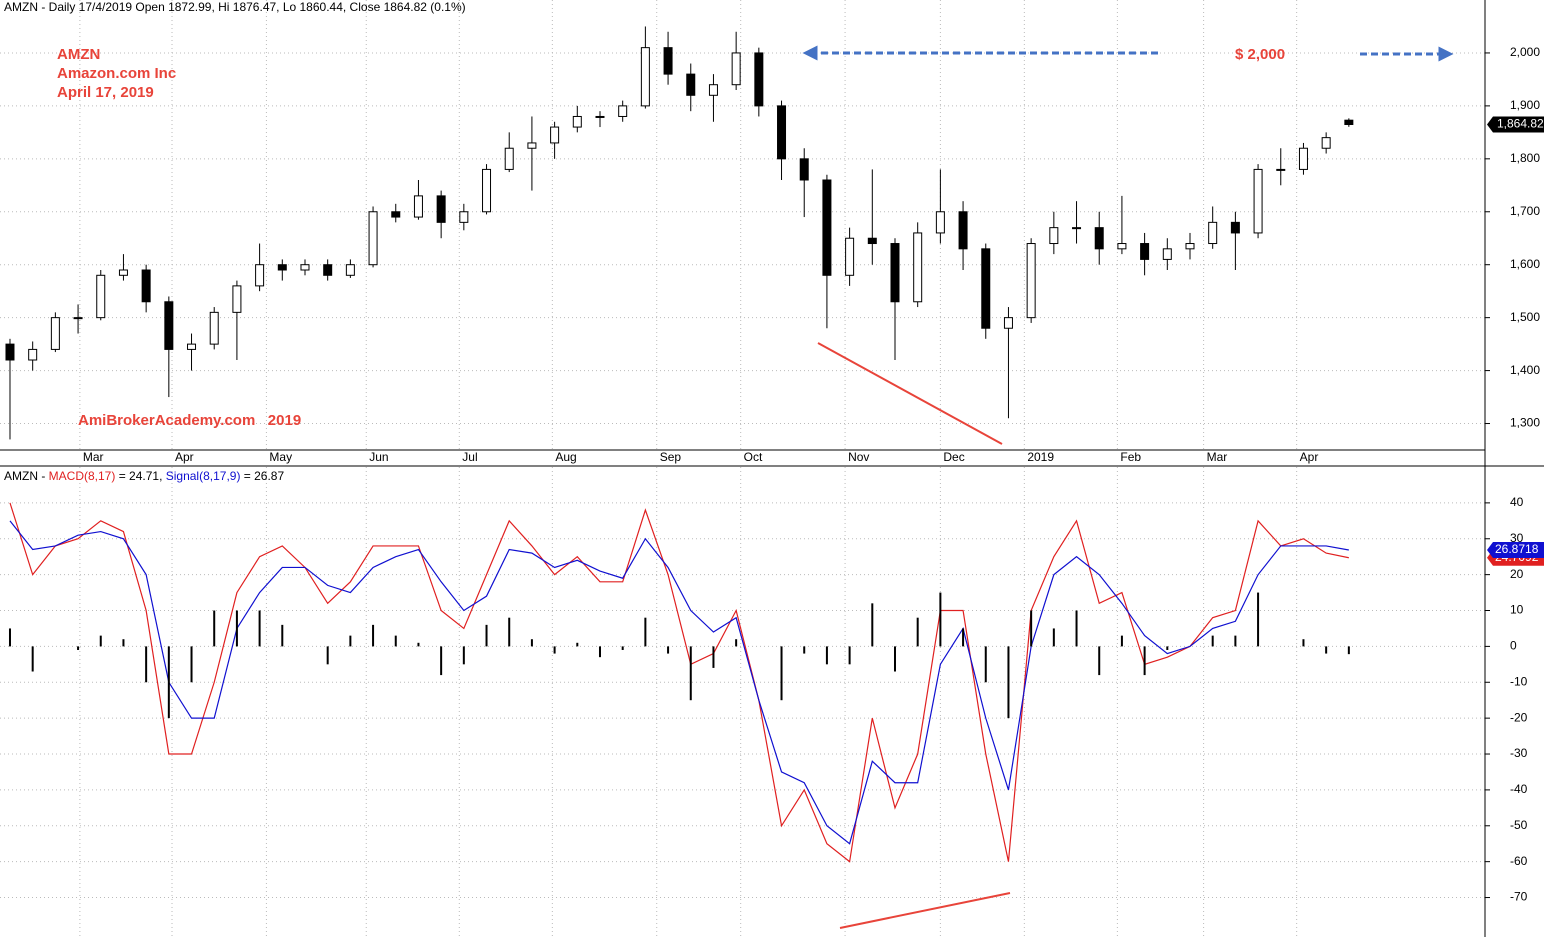 This screenshot has width=1544, height=937. Describe the element at coordinates (1517, 574) in the screenshot. I see `y-tick-label: 20` at that location.